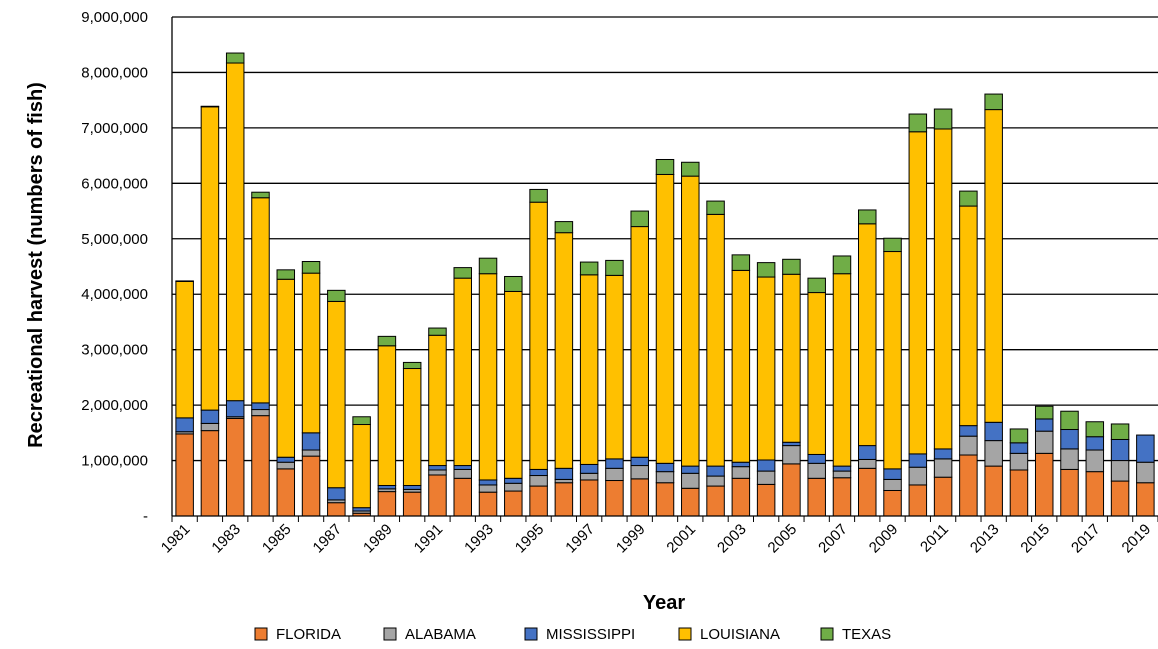 The image size is (1158, 649). Describe the element at coordinates (892, 484) in the screenshot. I see `bar-alabama-2009` at that location.